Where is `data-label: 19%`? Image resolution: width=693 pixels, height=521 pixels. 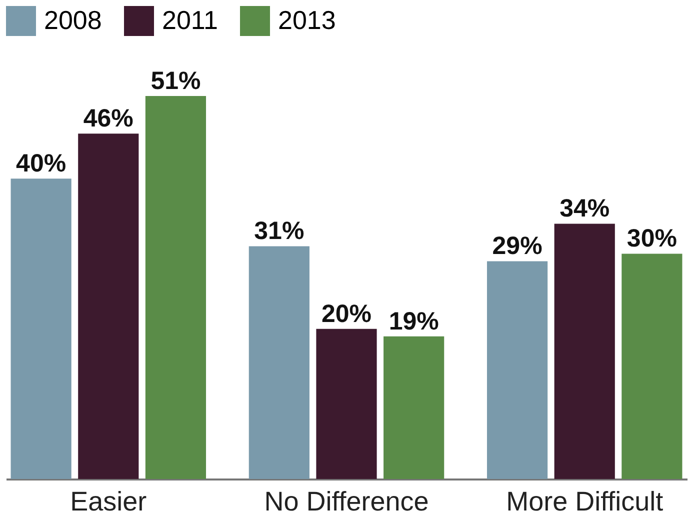 data-label: 19% is located at coordinates (413, 321).